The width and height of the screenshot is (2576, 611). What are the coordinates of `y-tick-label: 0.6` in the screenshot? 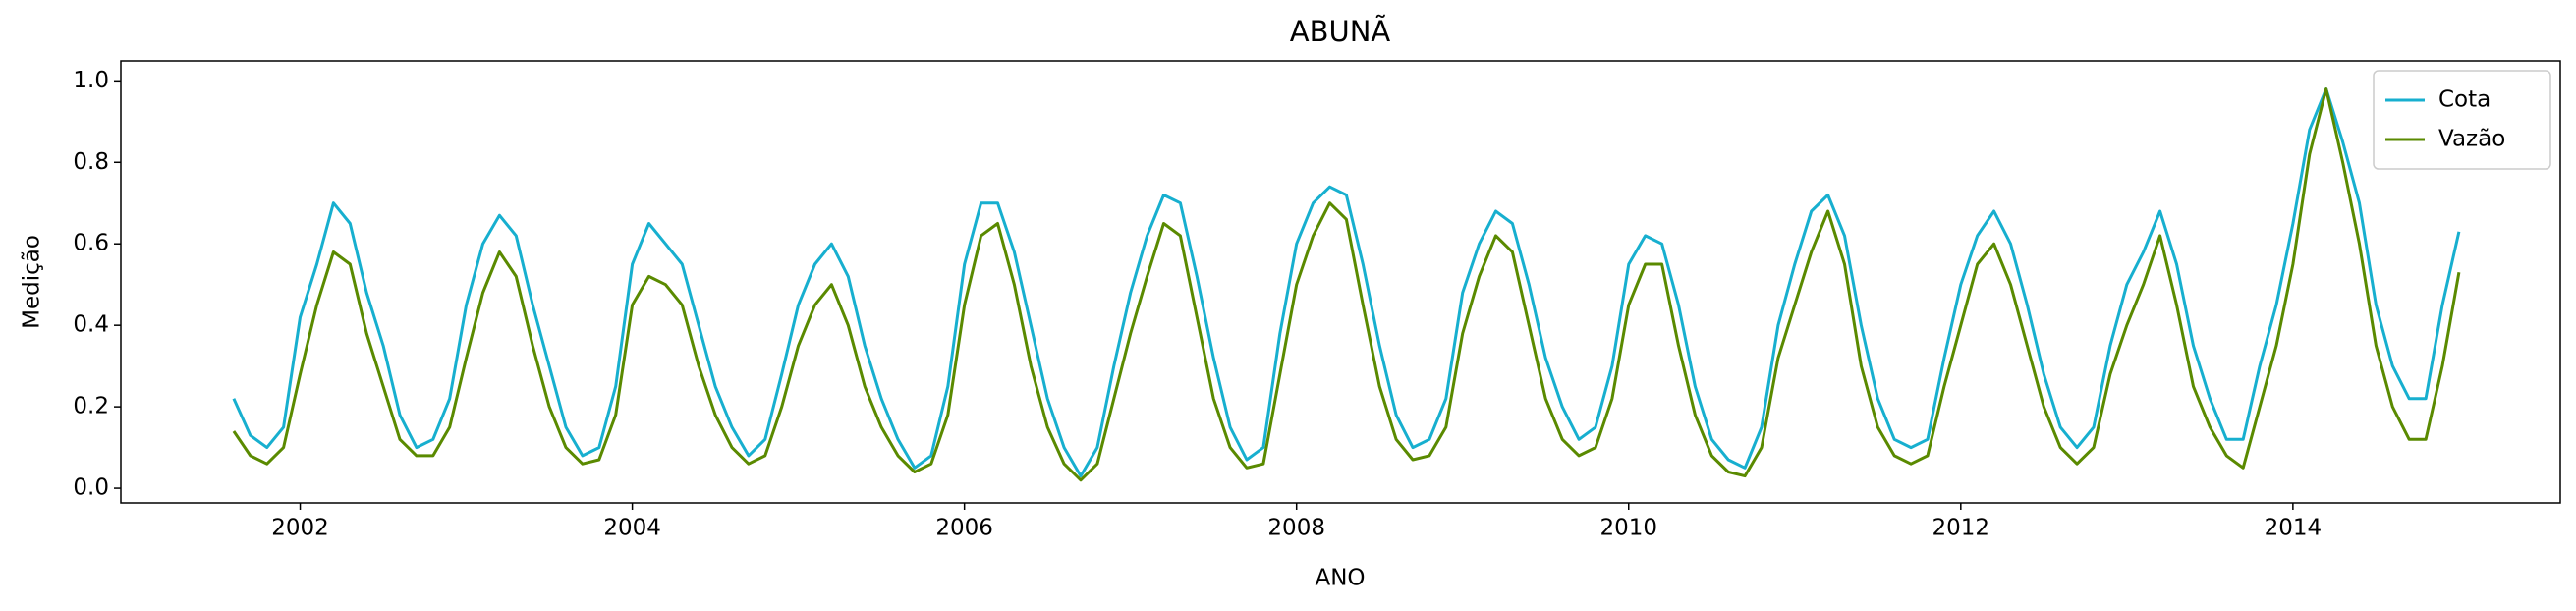 It's located at (91, 243).